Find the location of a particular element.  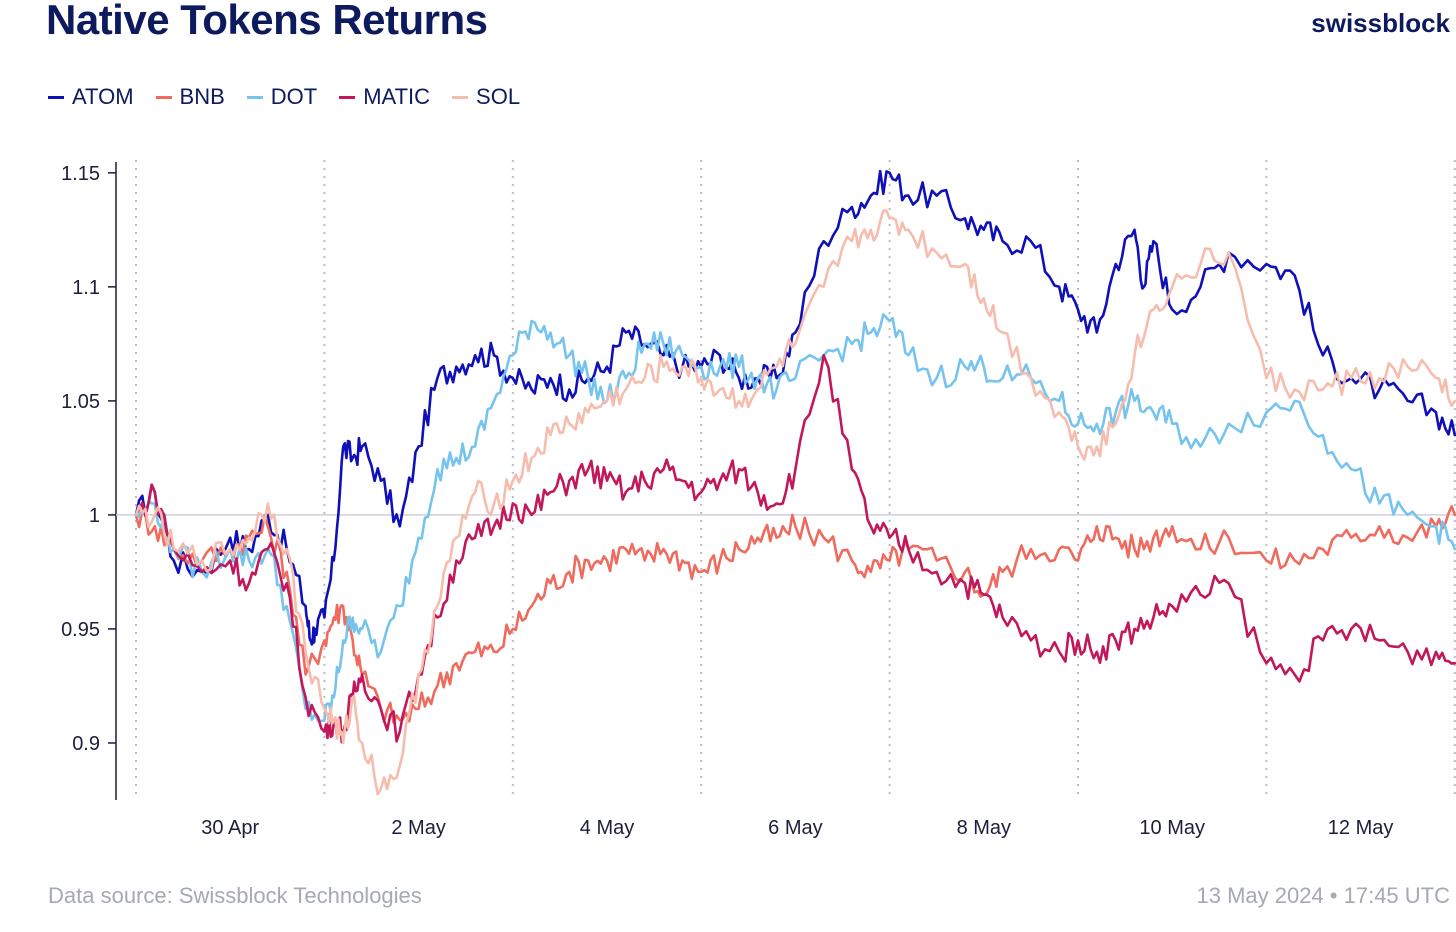

y-tick-label: 1 is located at coordinates (94, 516).